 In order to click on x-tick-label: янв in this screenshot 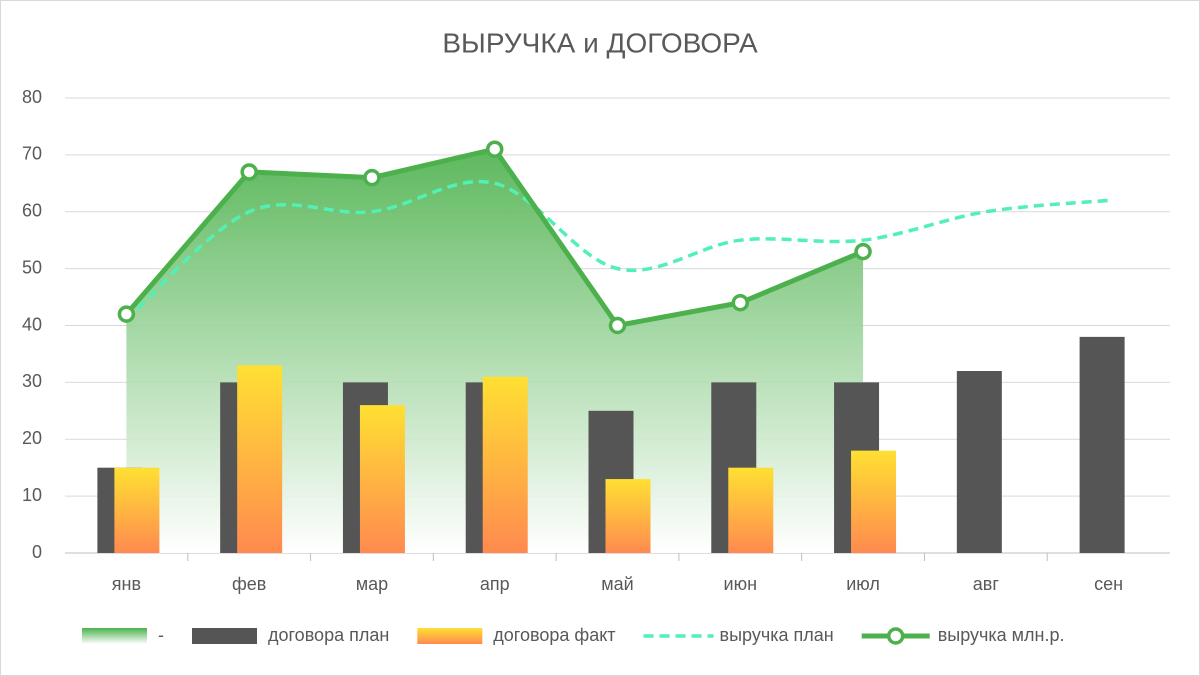, I will do `click(126, 584)`.